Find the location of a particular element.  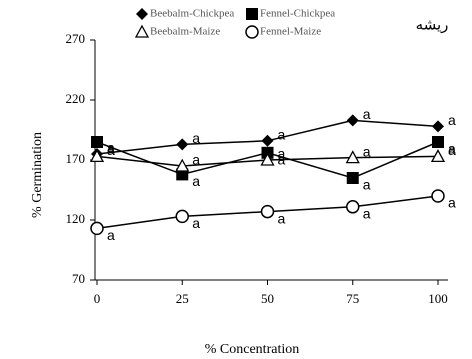

legend-label: Beebalm-Maize is located at coordinates (185, 32).